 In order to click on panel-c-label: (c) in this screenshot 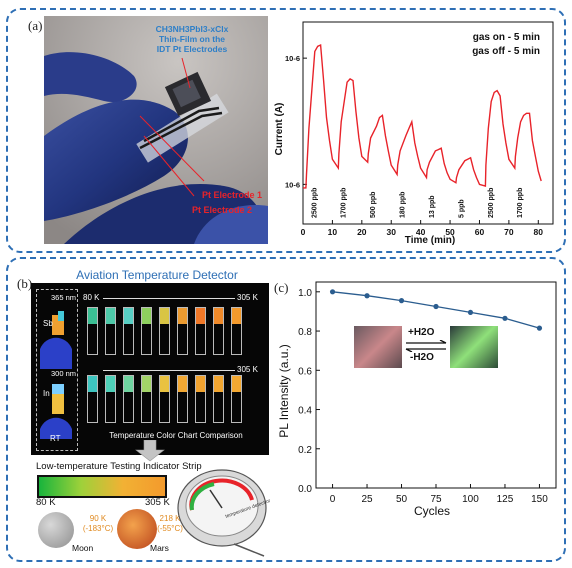, I will do `click(281, 287)`.